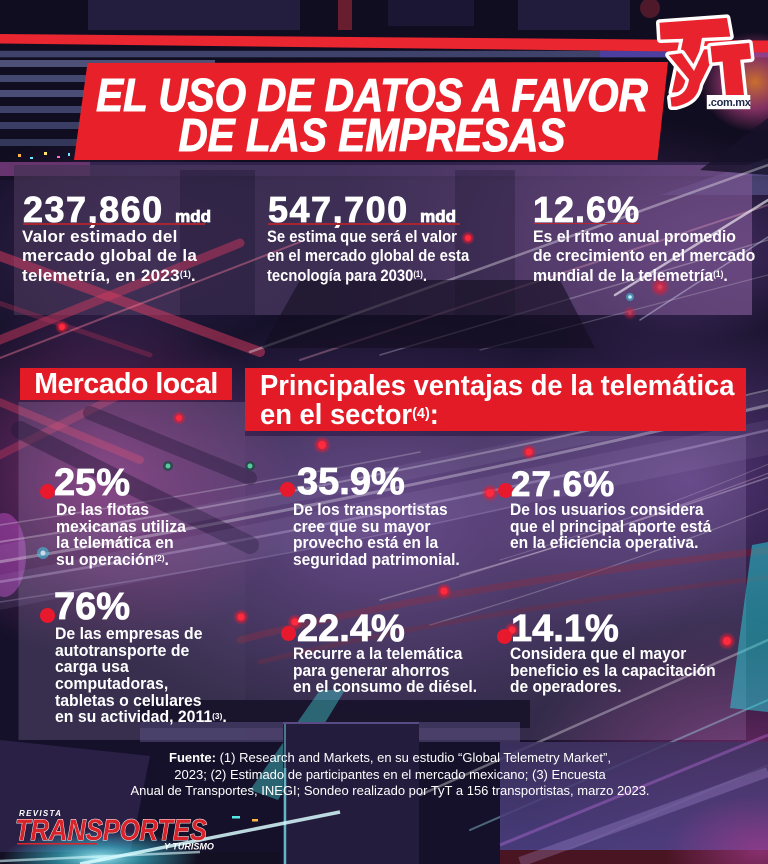 Image resolution: width=768 pixels, height=864 pixels. Describe the element at coordinates (111, 830) in the screenshot. I see `svg-text: TRANSPORTES` at that location.